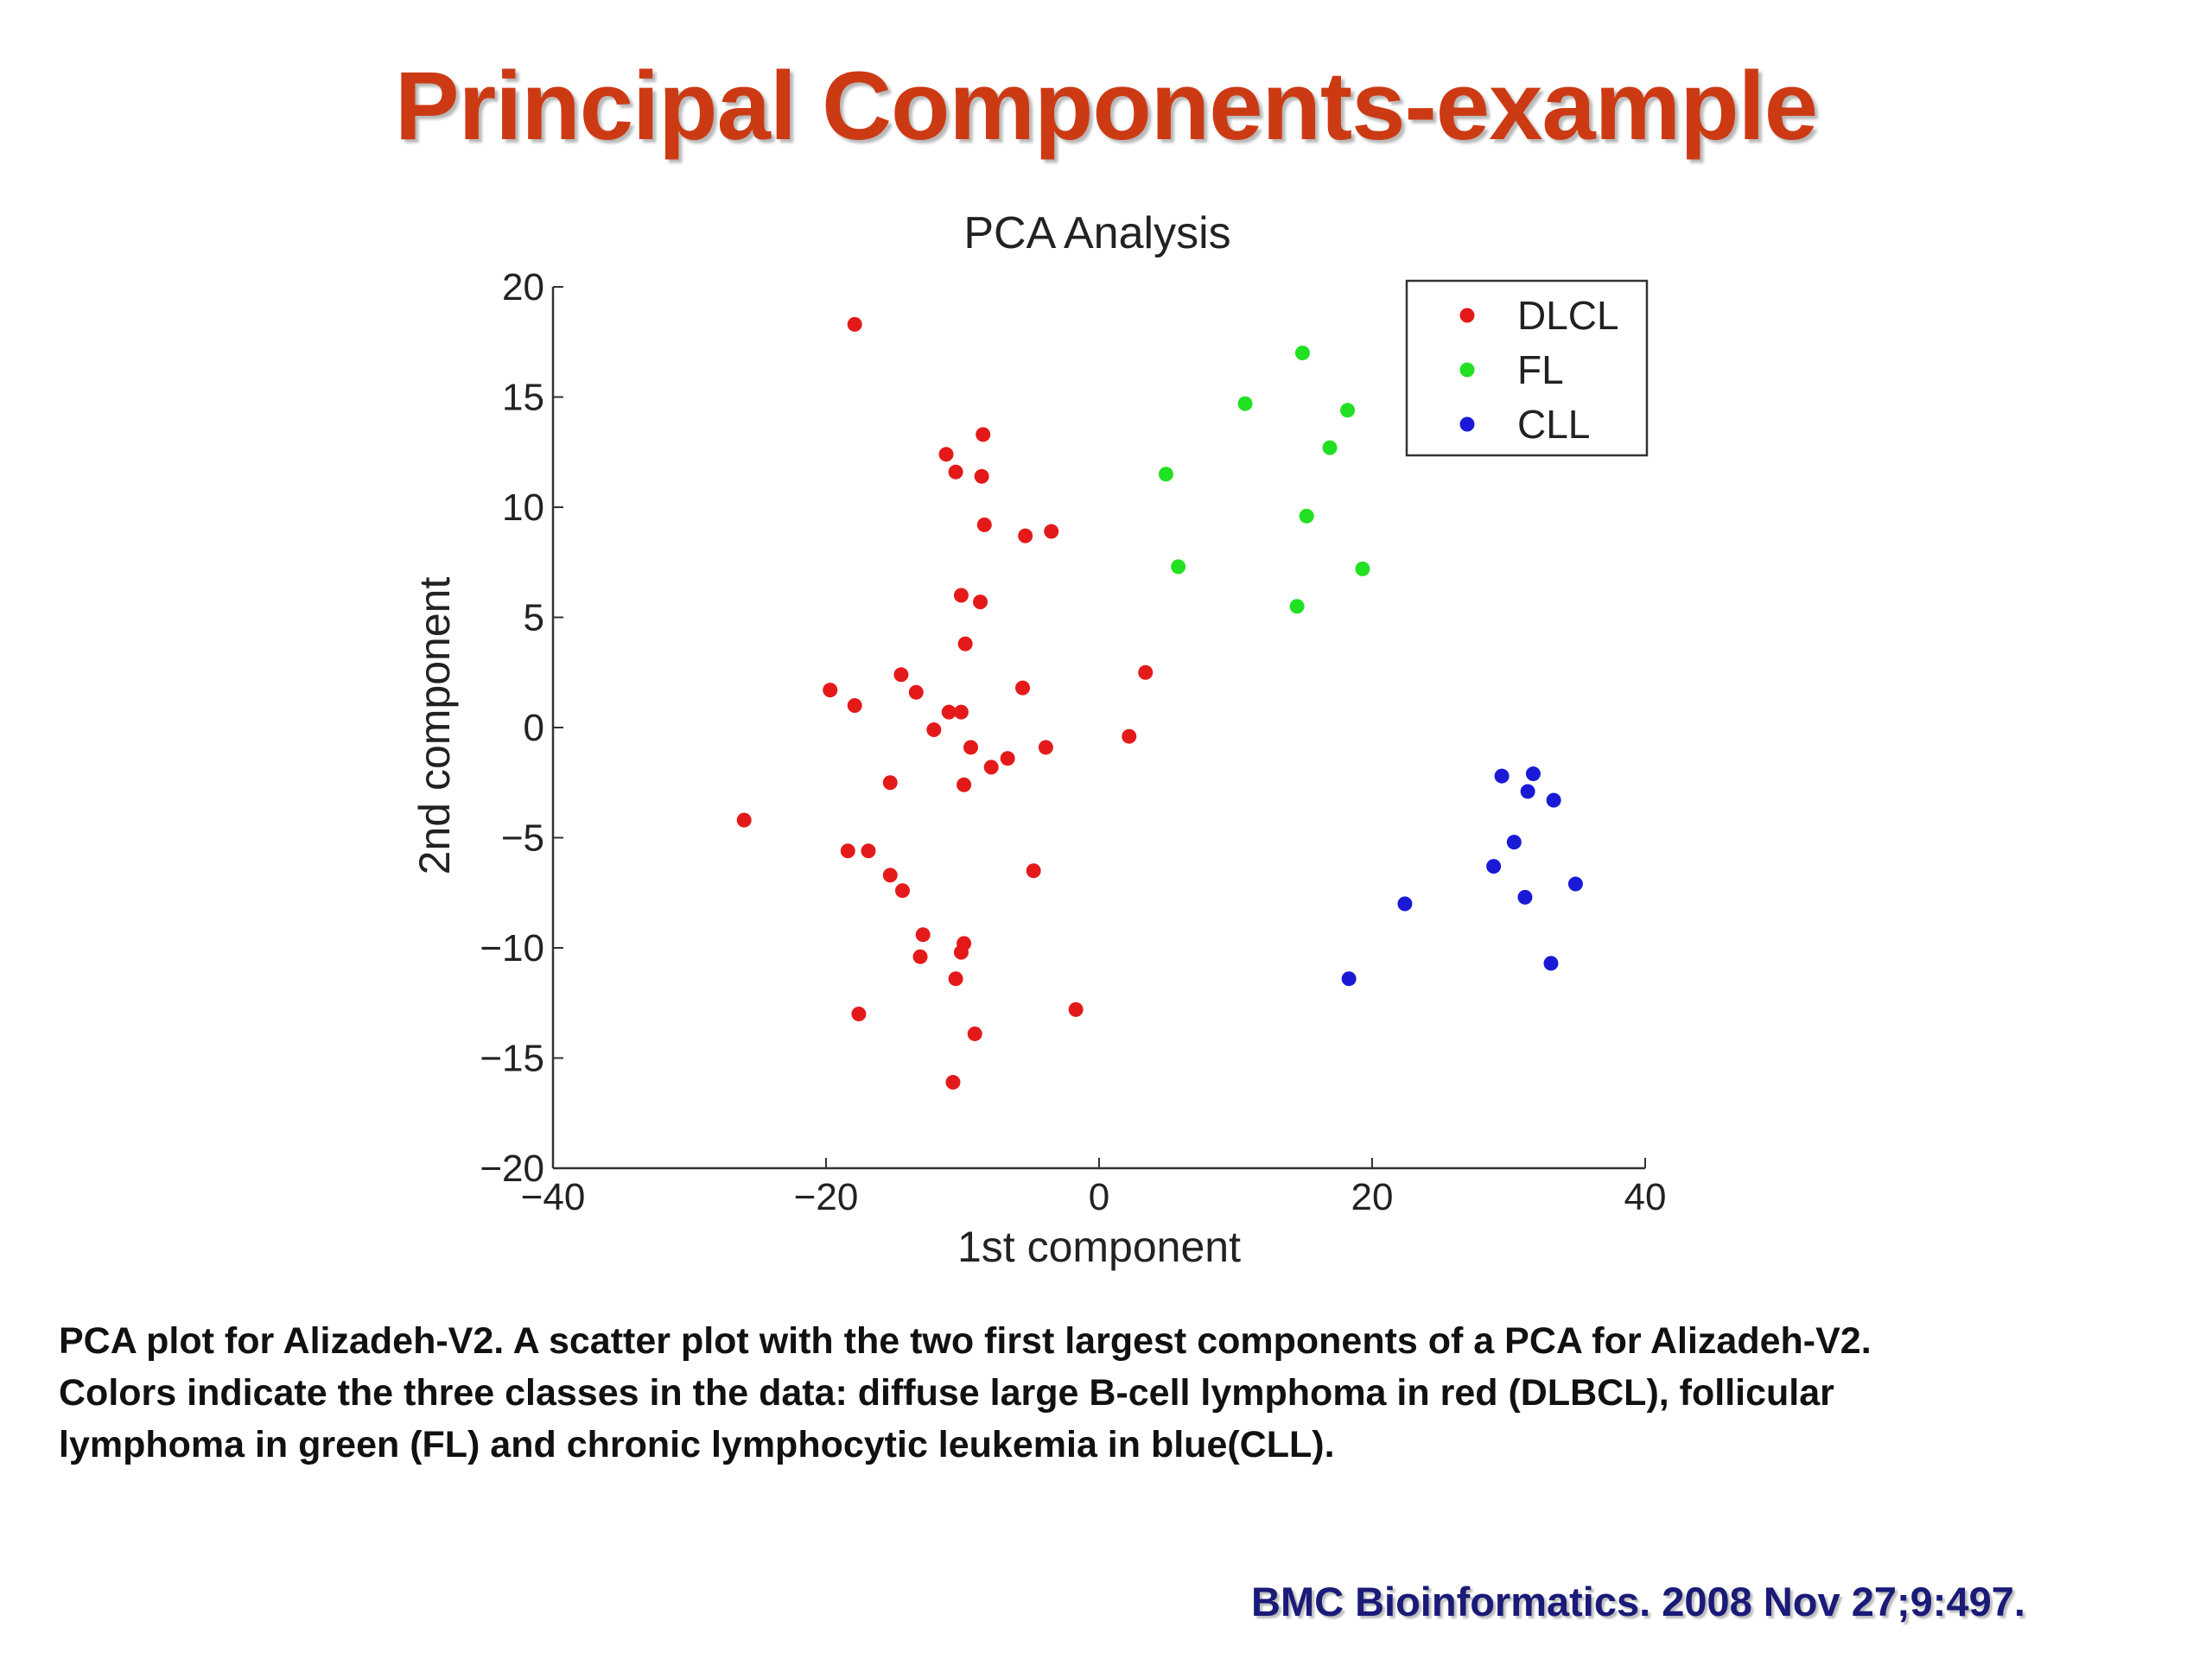 This screenshot has height=1659, width=2212. I want to click on x-tick-label: −20, so click(826, 1197).